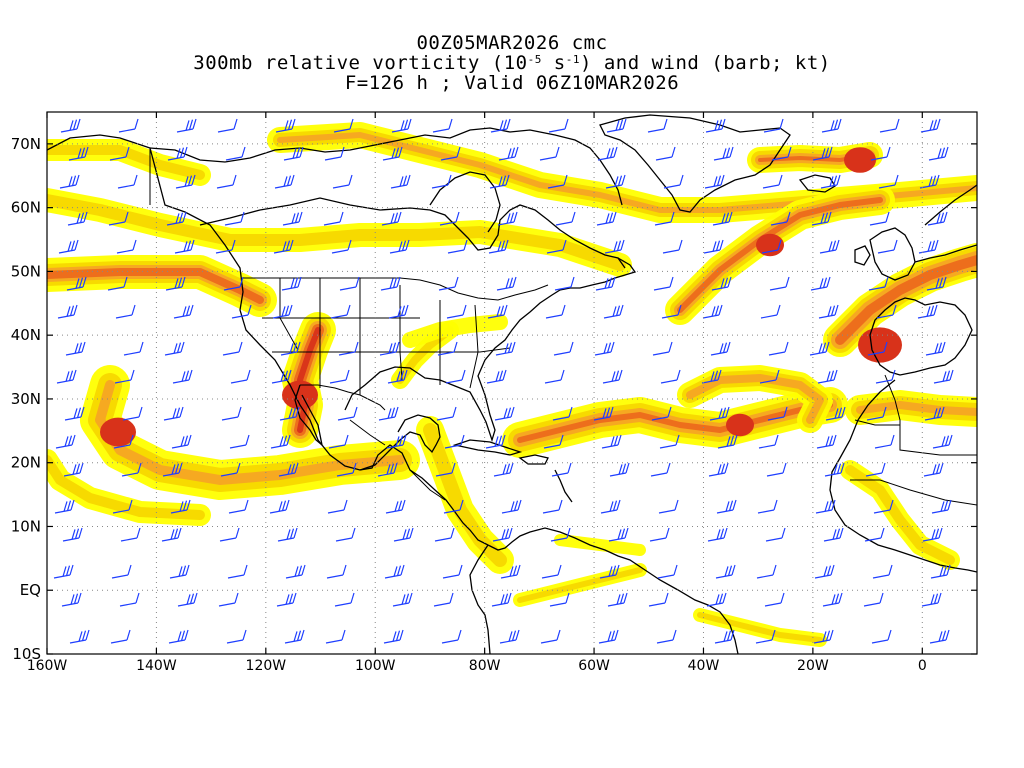  Describe the element at coordinates (862, 255) in the screenshot. I see `coast-ireland` at that location.